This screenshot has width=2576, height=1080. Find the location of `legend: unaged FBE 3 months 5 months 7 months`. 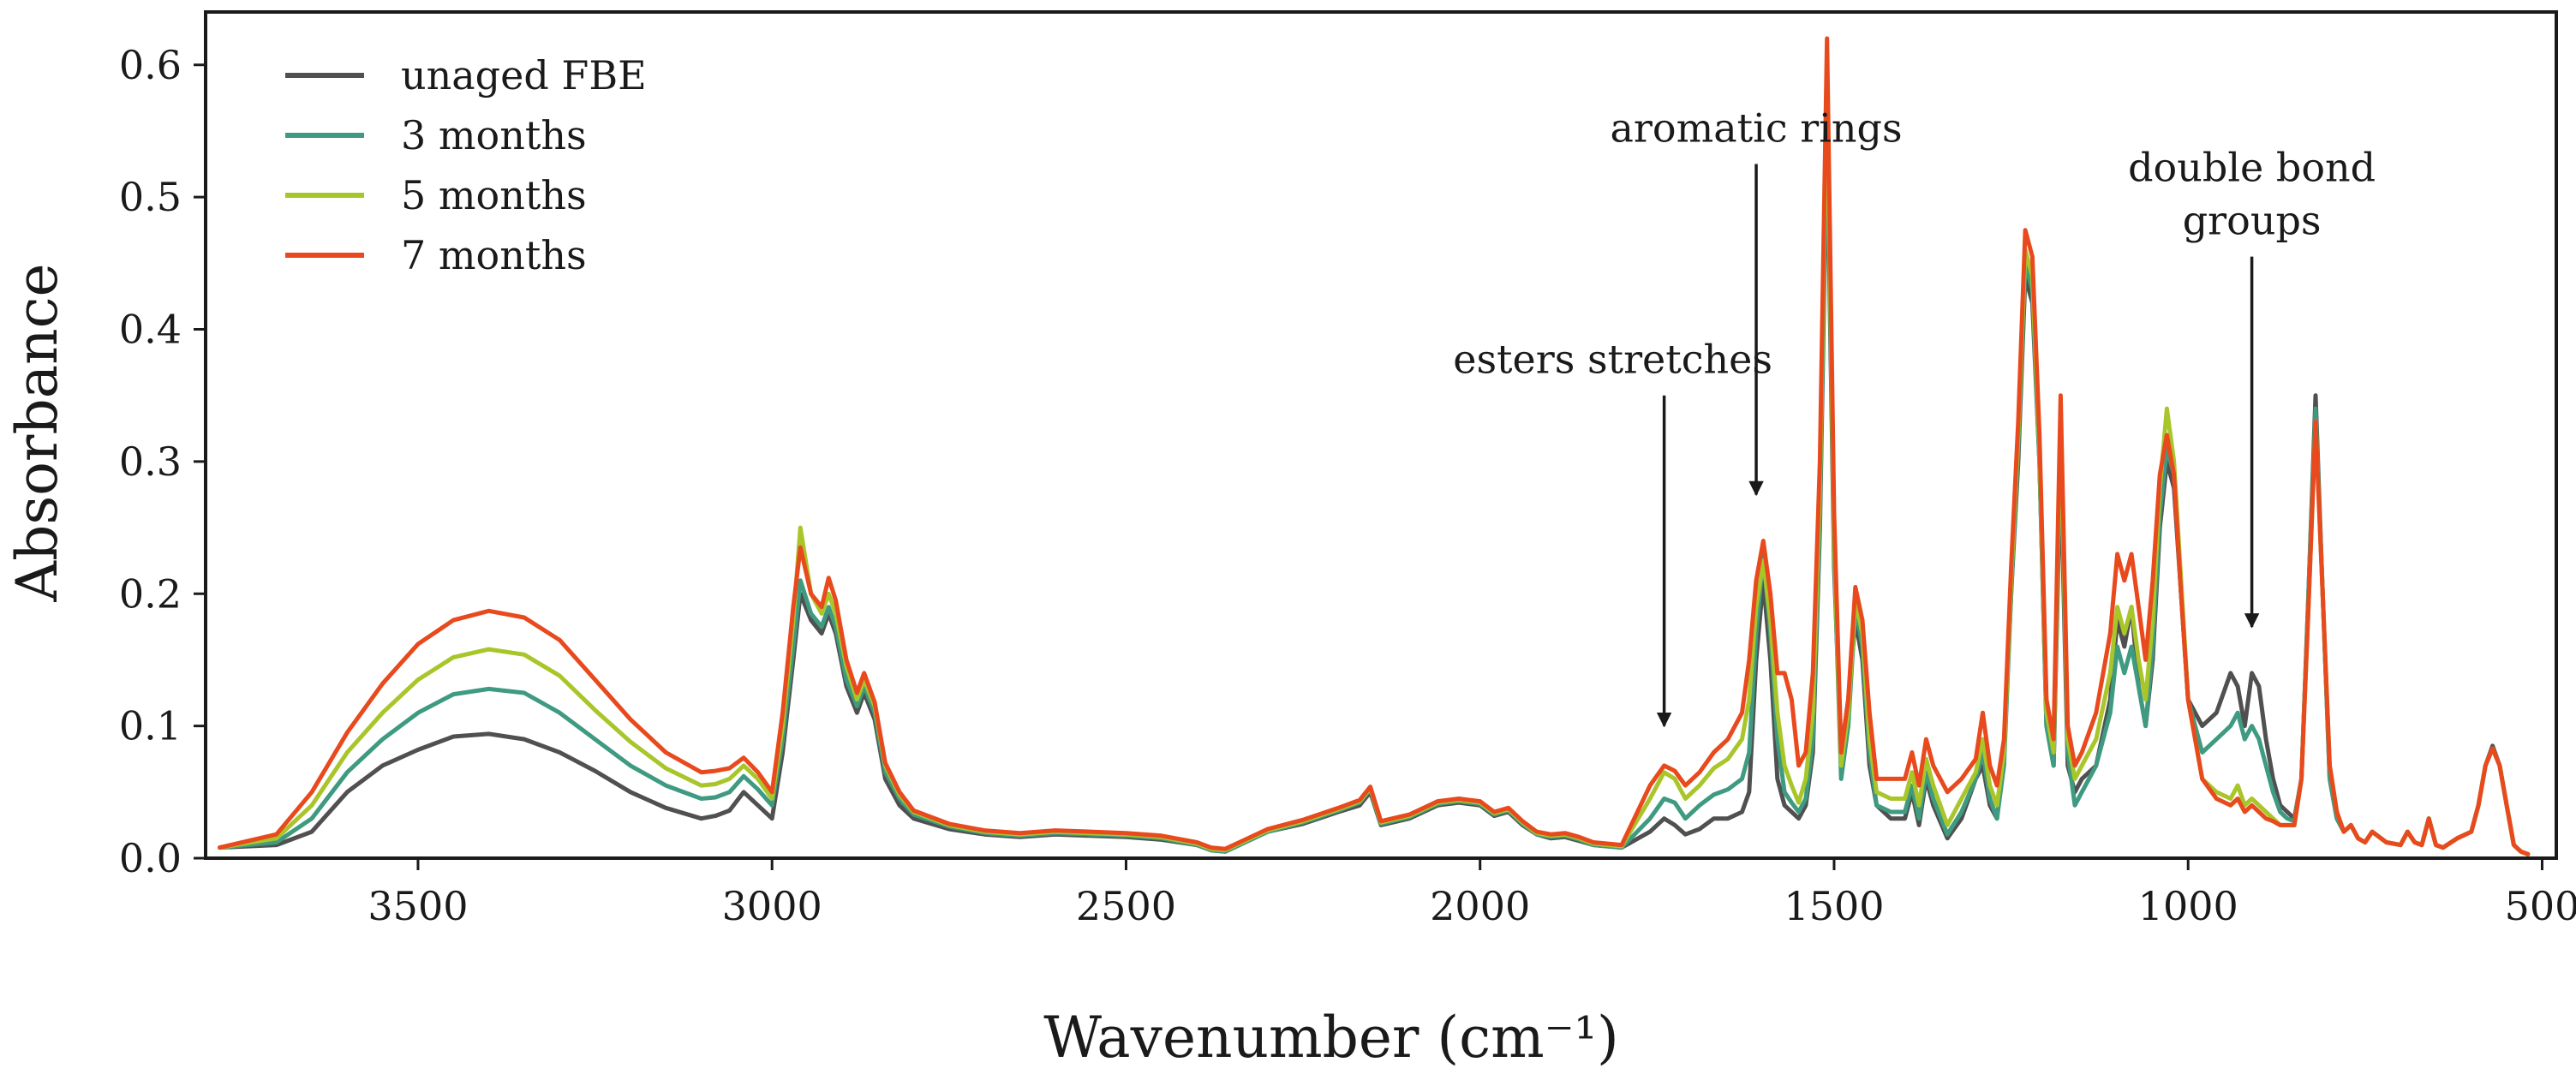

legend: unaged FBE 3 months 5 months 7 months is located at coordinates (466, 165).